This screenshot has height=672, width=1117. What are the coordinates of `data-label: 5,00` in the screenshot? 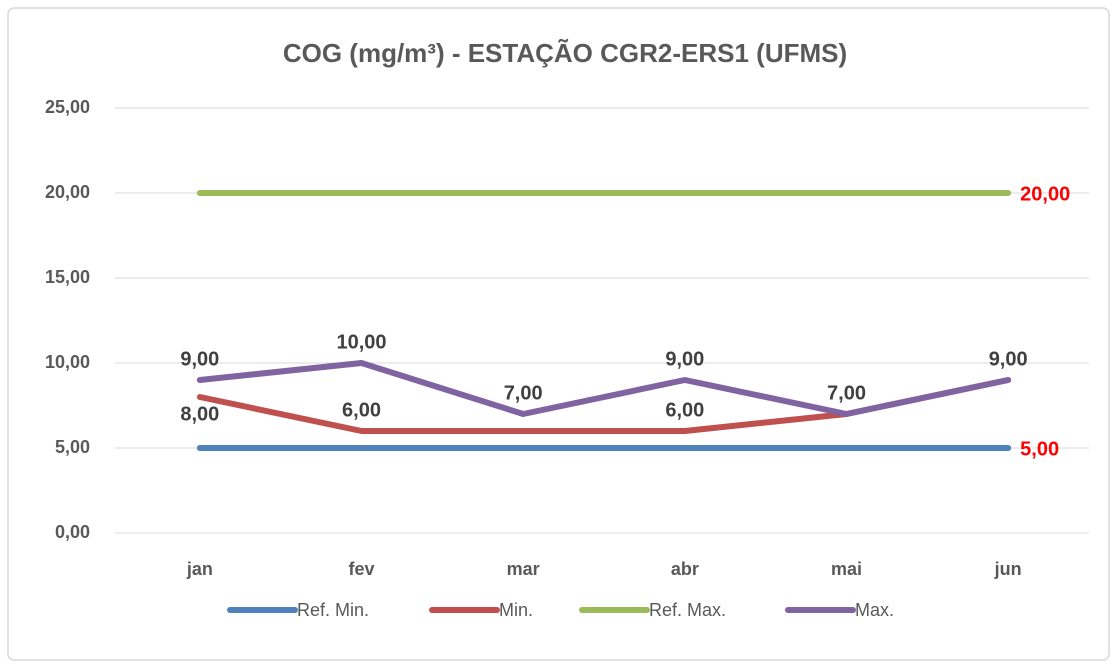 It's located at (1039, 449).